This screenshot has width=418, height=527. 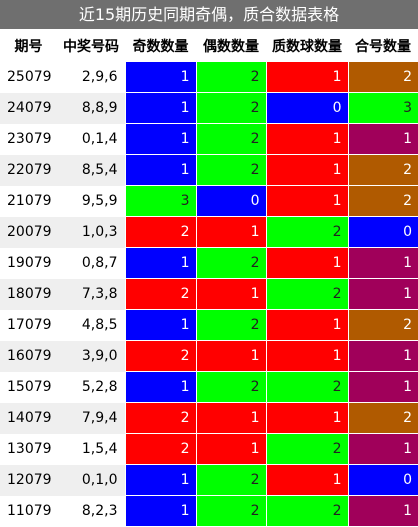 I want to click on header-row: 期号 中奖号码 奇数数量 偶数数量 质数球数量 合号数量, so click(x=209, y=45).